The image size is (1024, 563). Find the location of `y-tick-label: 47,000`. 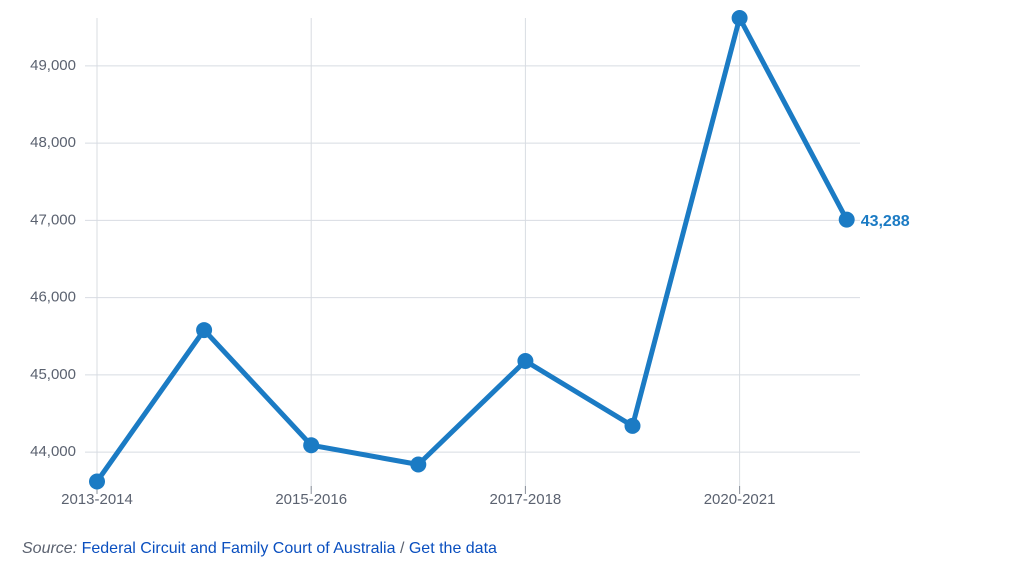

y-tick-label: 47,000 is located at coordinates (53, 219).